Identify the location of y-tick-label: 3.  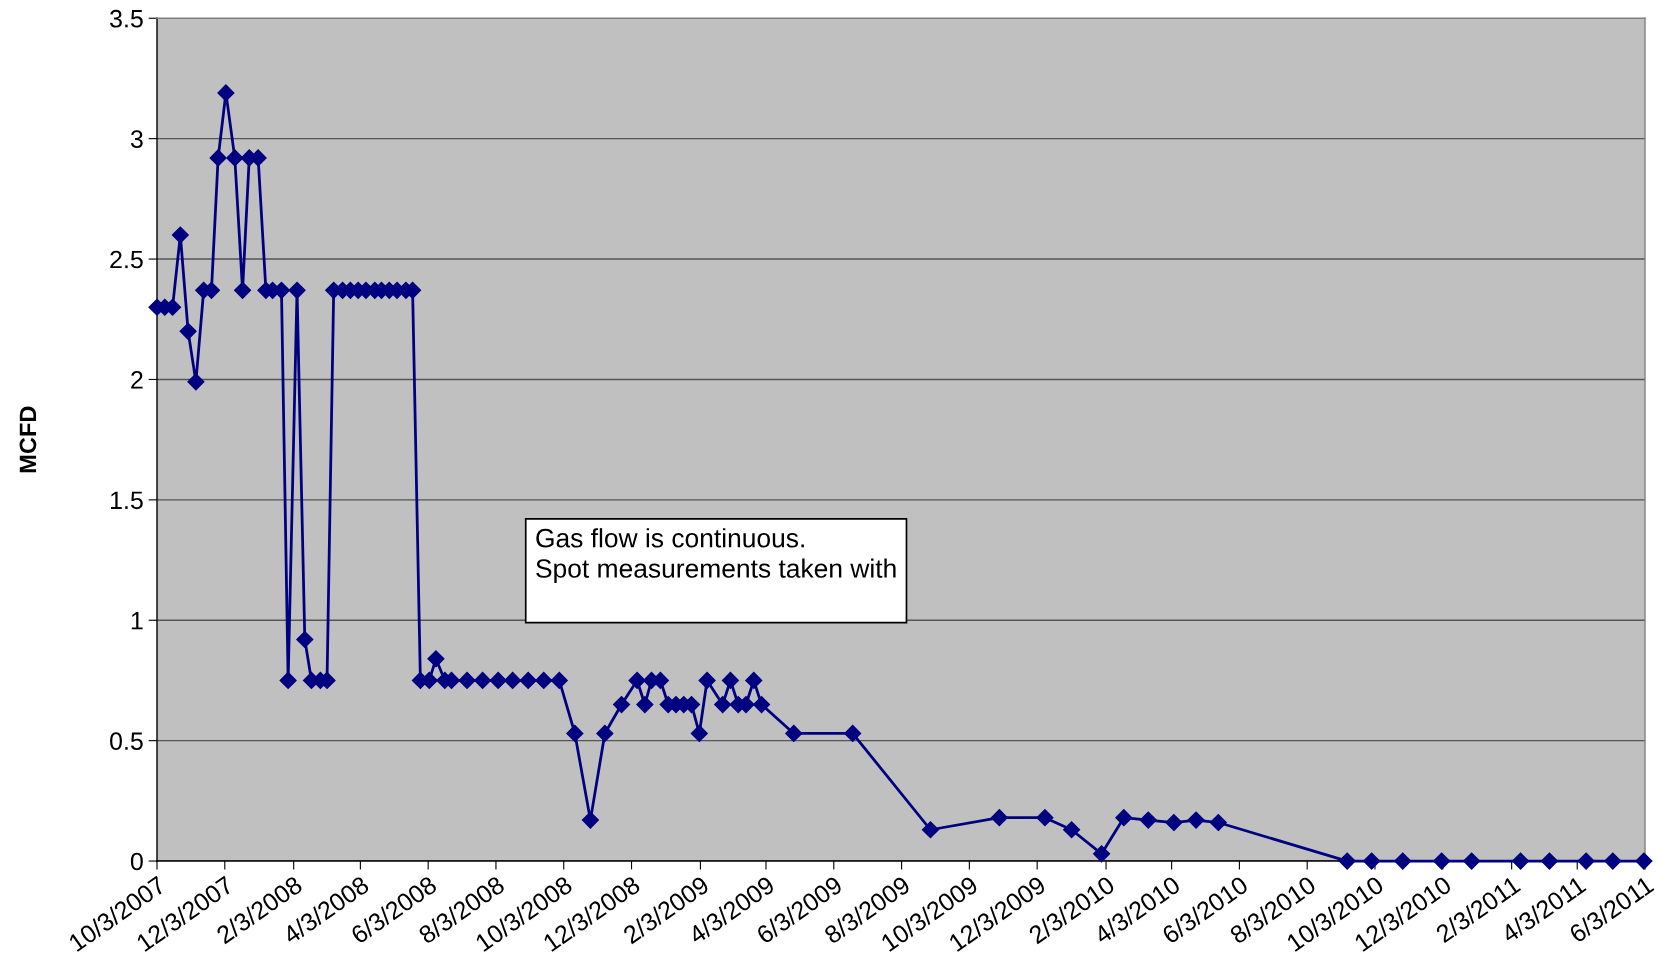
(136, 139).